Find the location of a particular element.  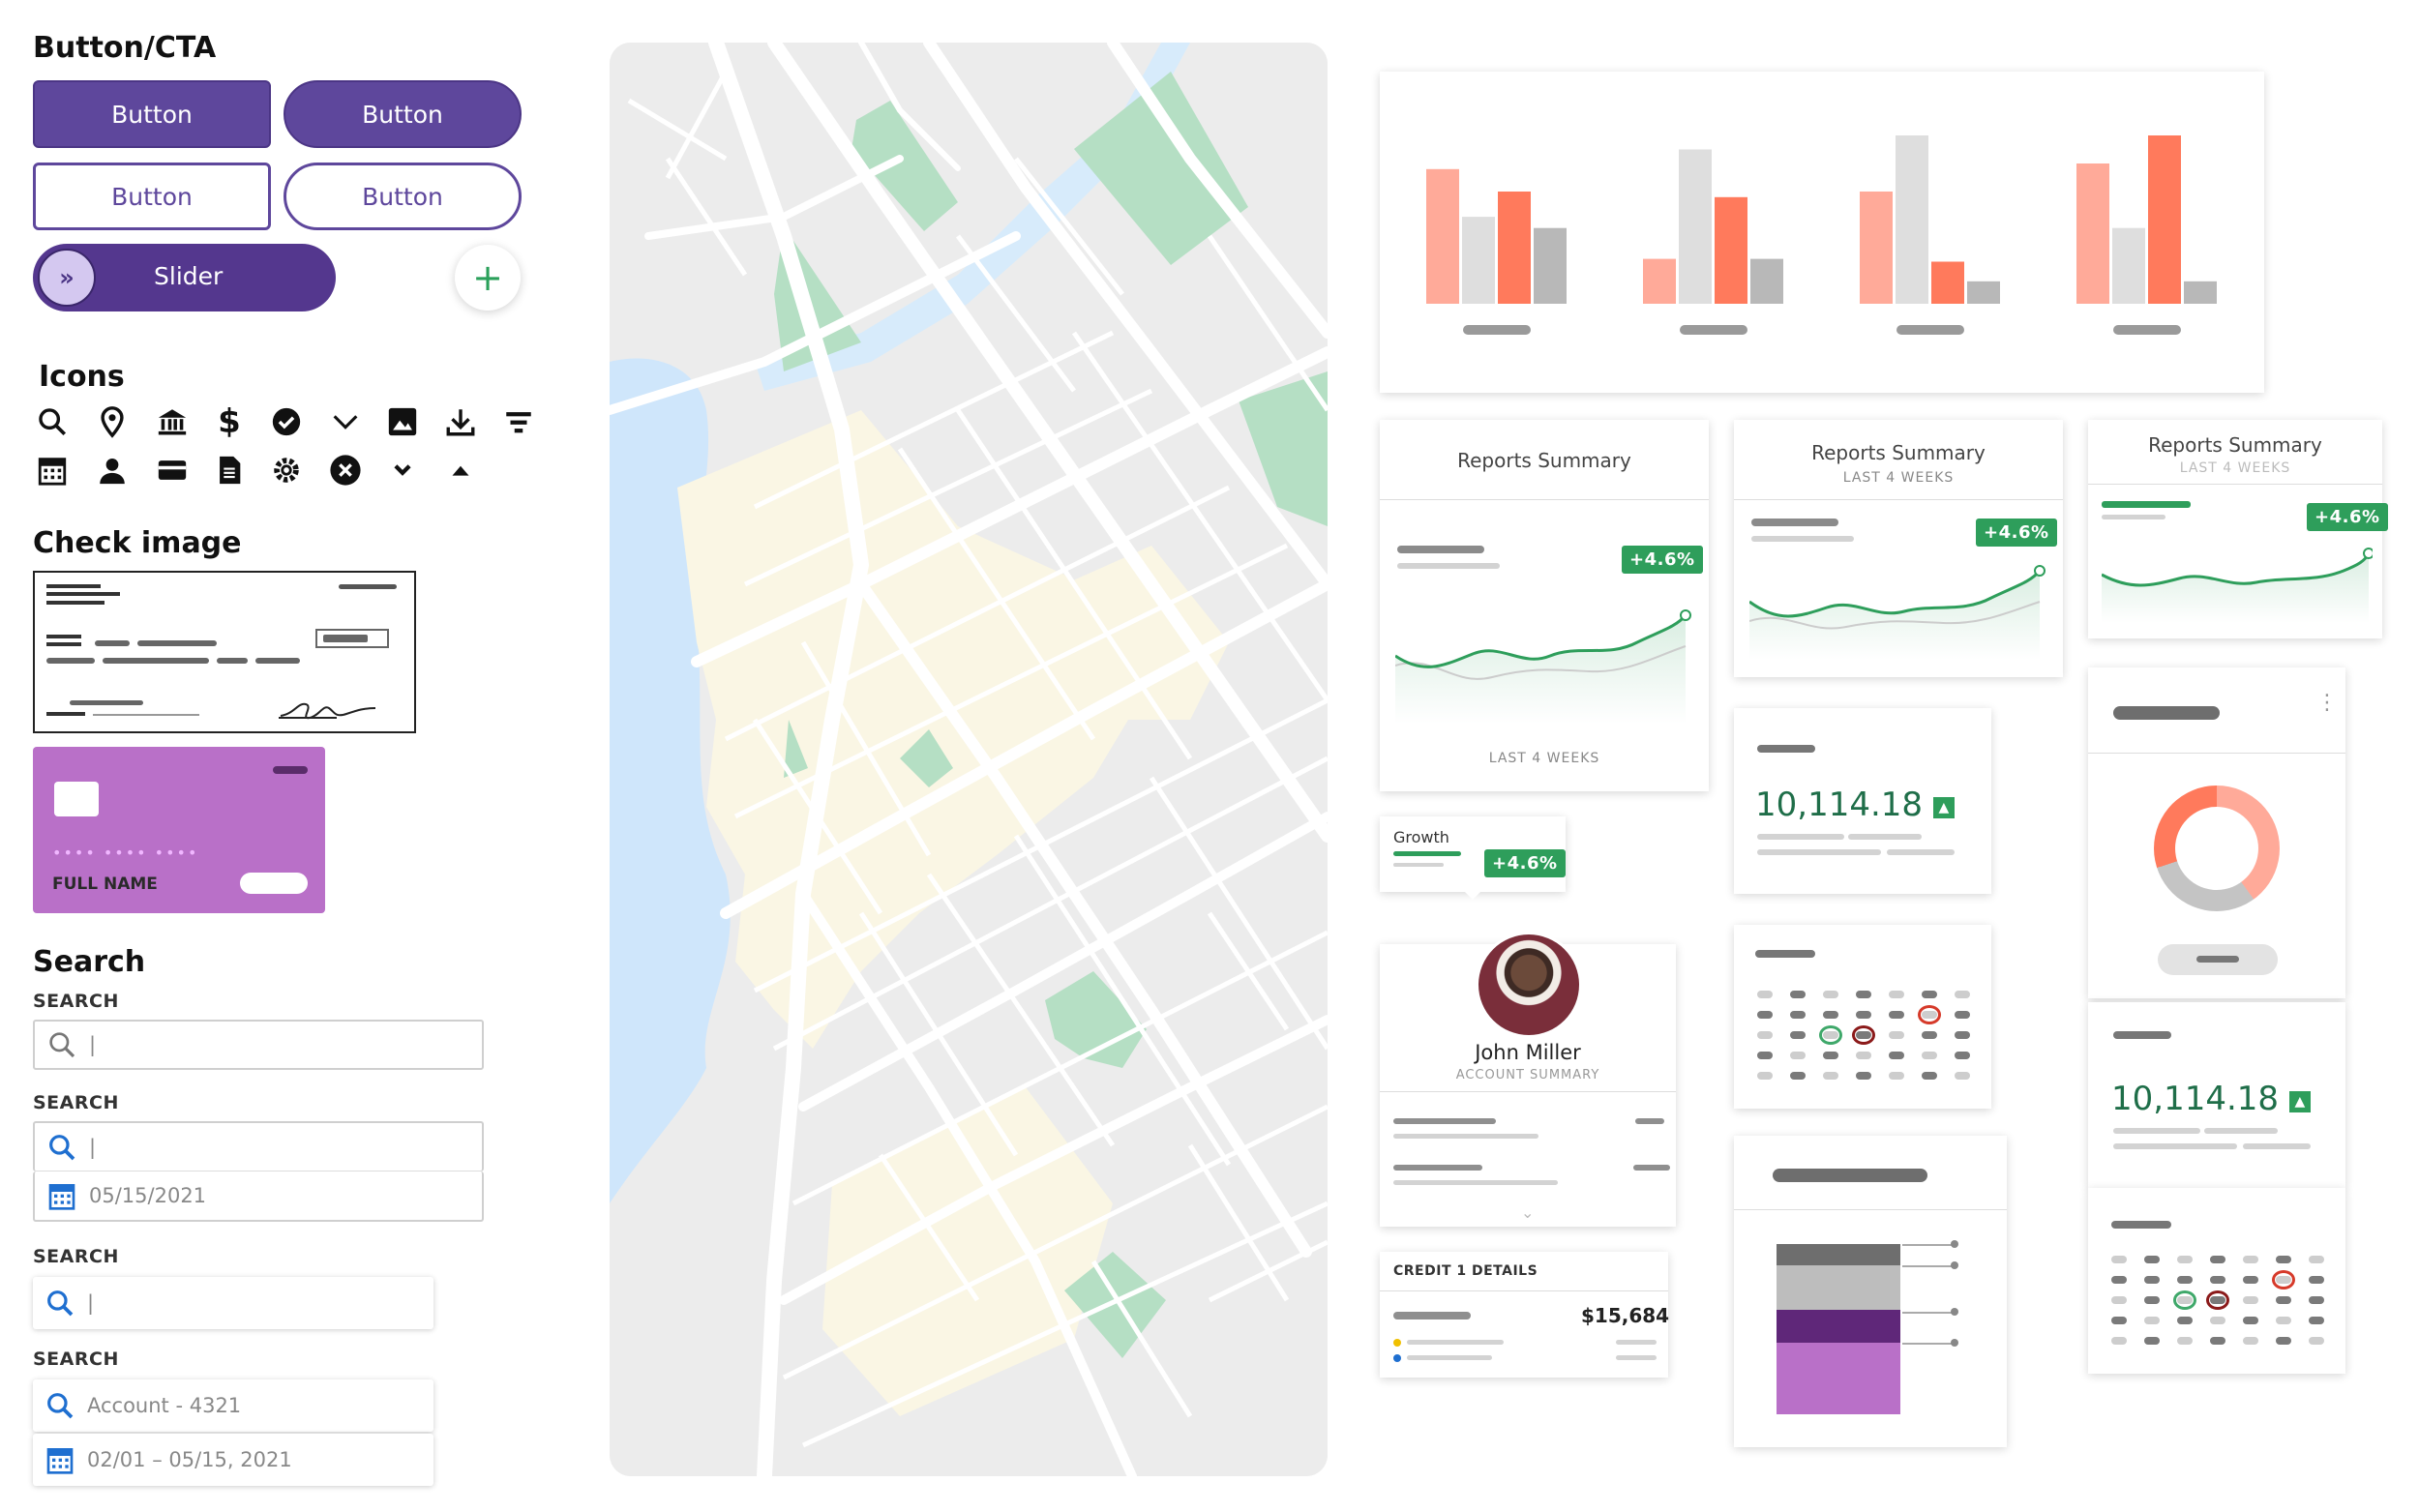

filter-icon is located at coordinates (518, 421).